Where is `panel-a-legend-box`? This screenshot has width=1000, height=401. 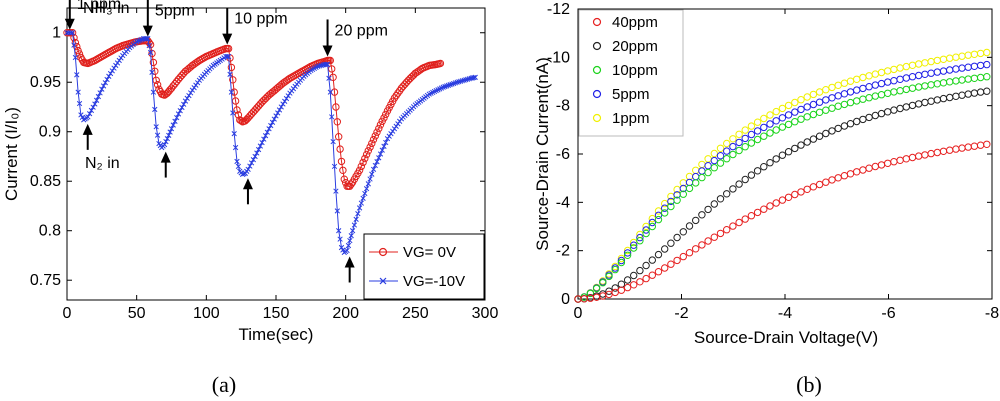 panel-a-legend-box is located at coordinates (424, 266).